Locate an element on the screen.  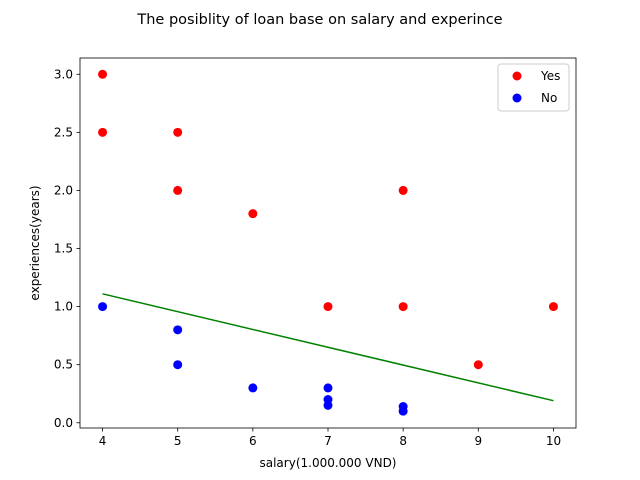
y-tick-label-6: 3.0 is located at coordinates (63, 74).